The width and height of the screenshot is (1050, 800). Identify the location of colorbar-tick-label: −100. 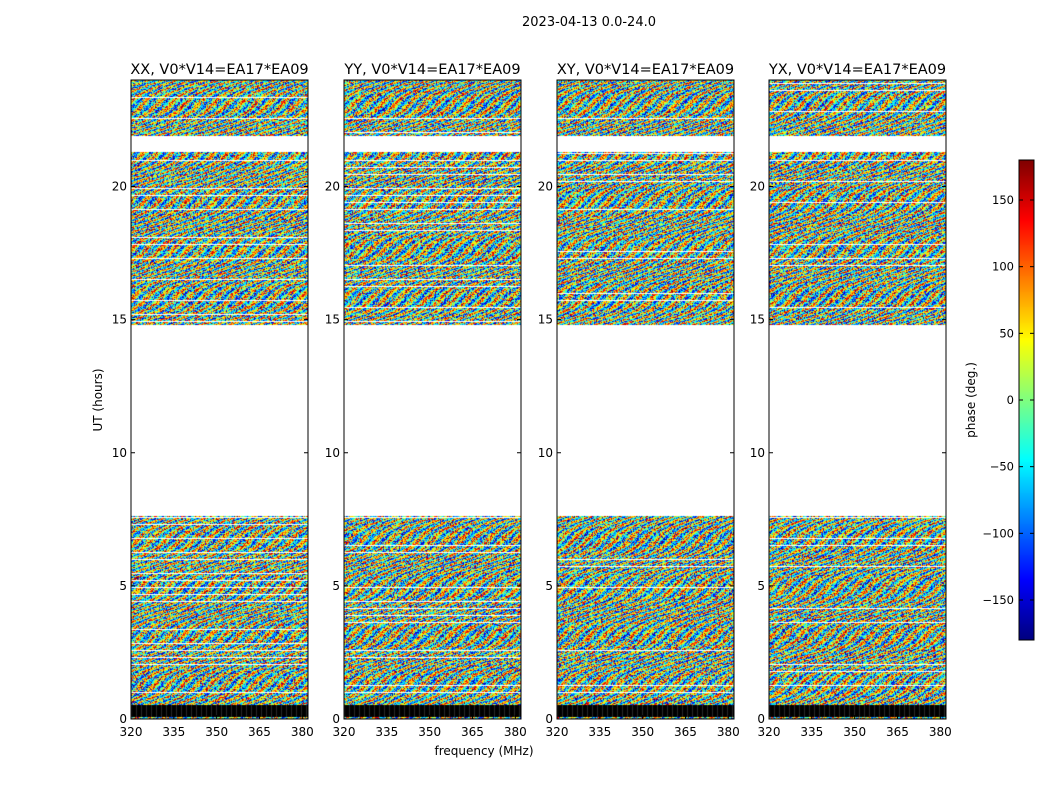
(998, 533).